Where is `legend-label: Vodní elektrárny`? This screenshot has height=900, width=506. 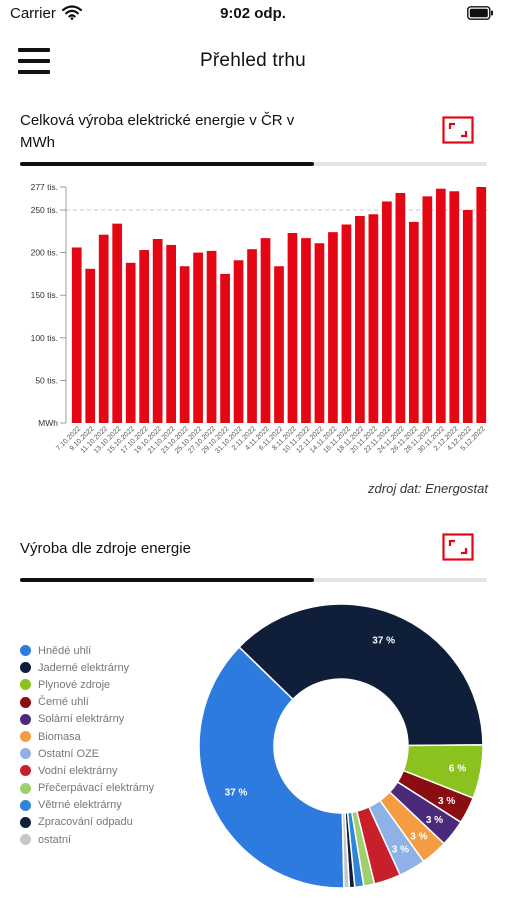 legend-label: Vodní elektrárny is located at coordinates (78, 770).